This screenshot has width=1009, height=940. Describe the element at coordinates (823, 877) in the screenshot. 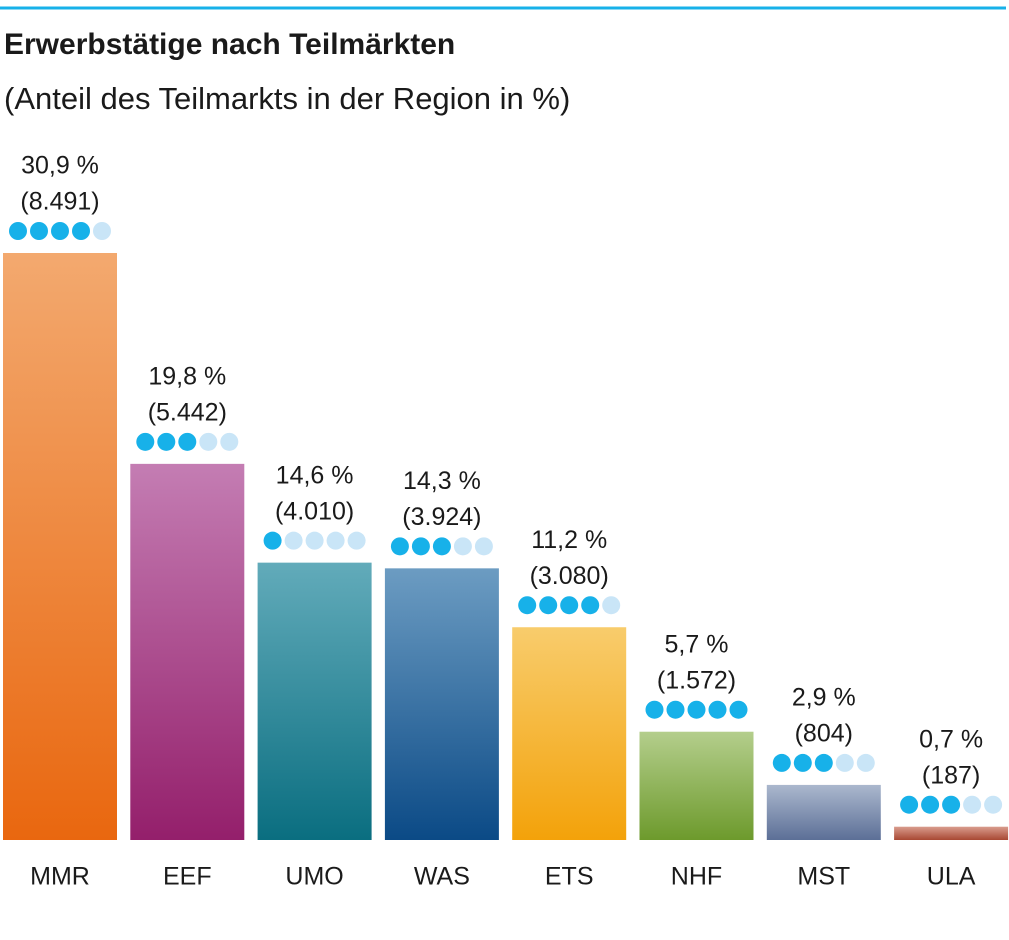

I see `x-tick-label: MST` at that location.